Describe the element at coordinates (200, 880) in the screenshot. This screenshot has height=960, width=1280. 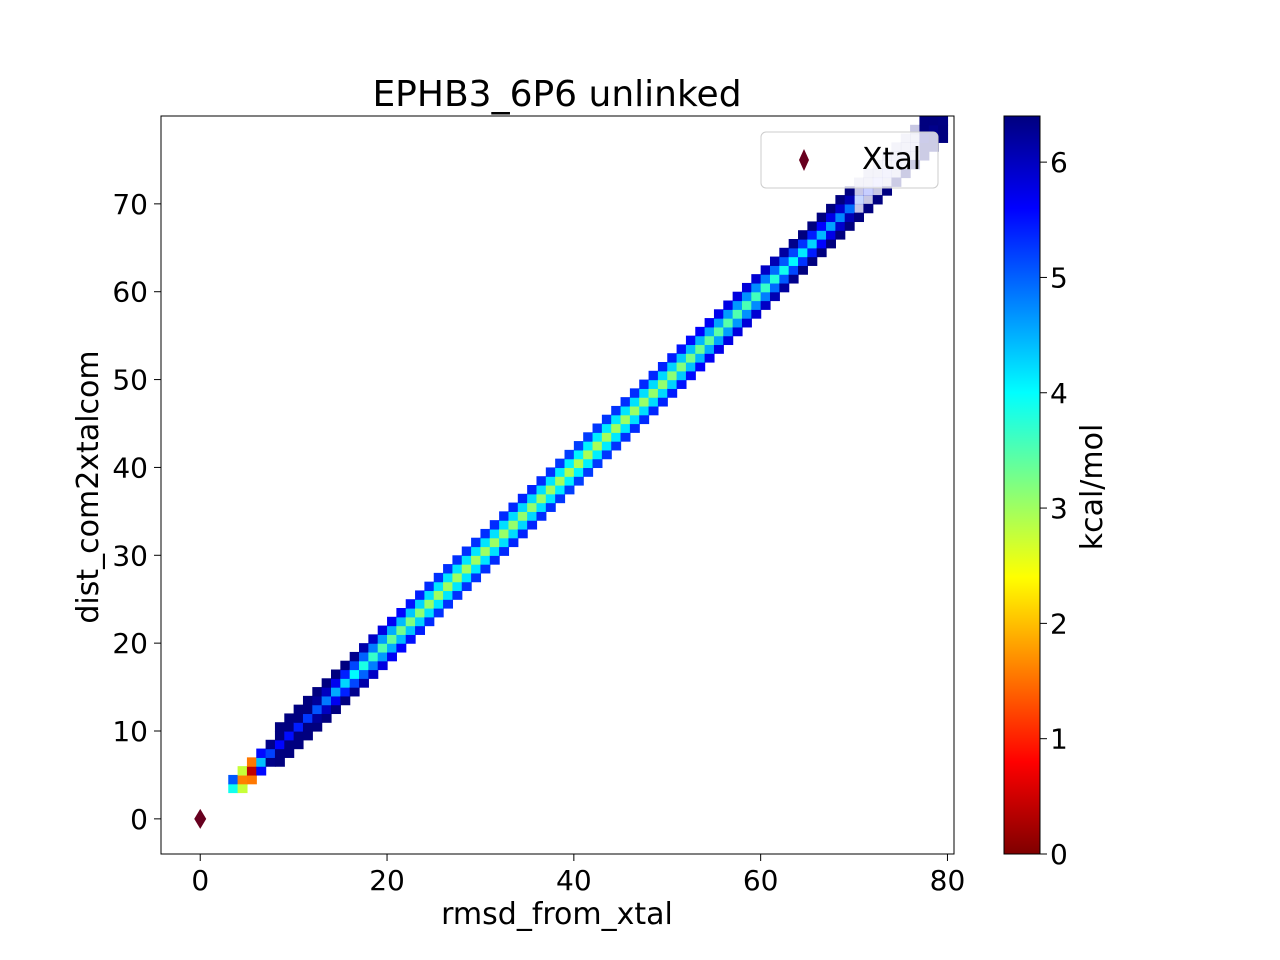
I see `x-tick-label: 0` at that location.